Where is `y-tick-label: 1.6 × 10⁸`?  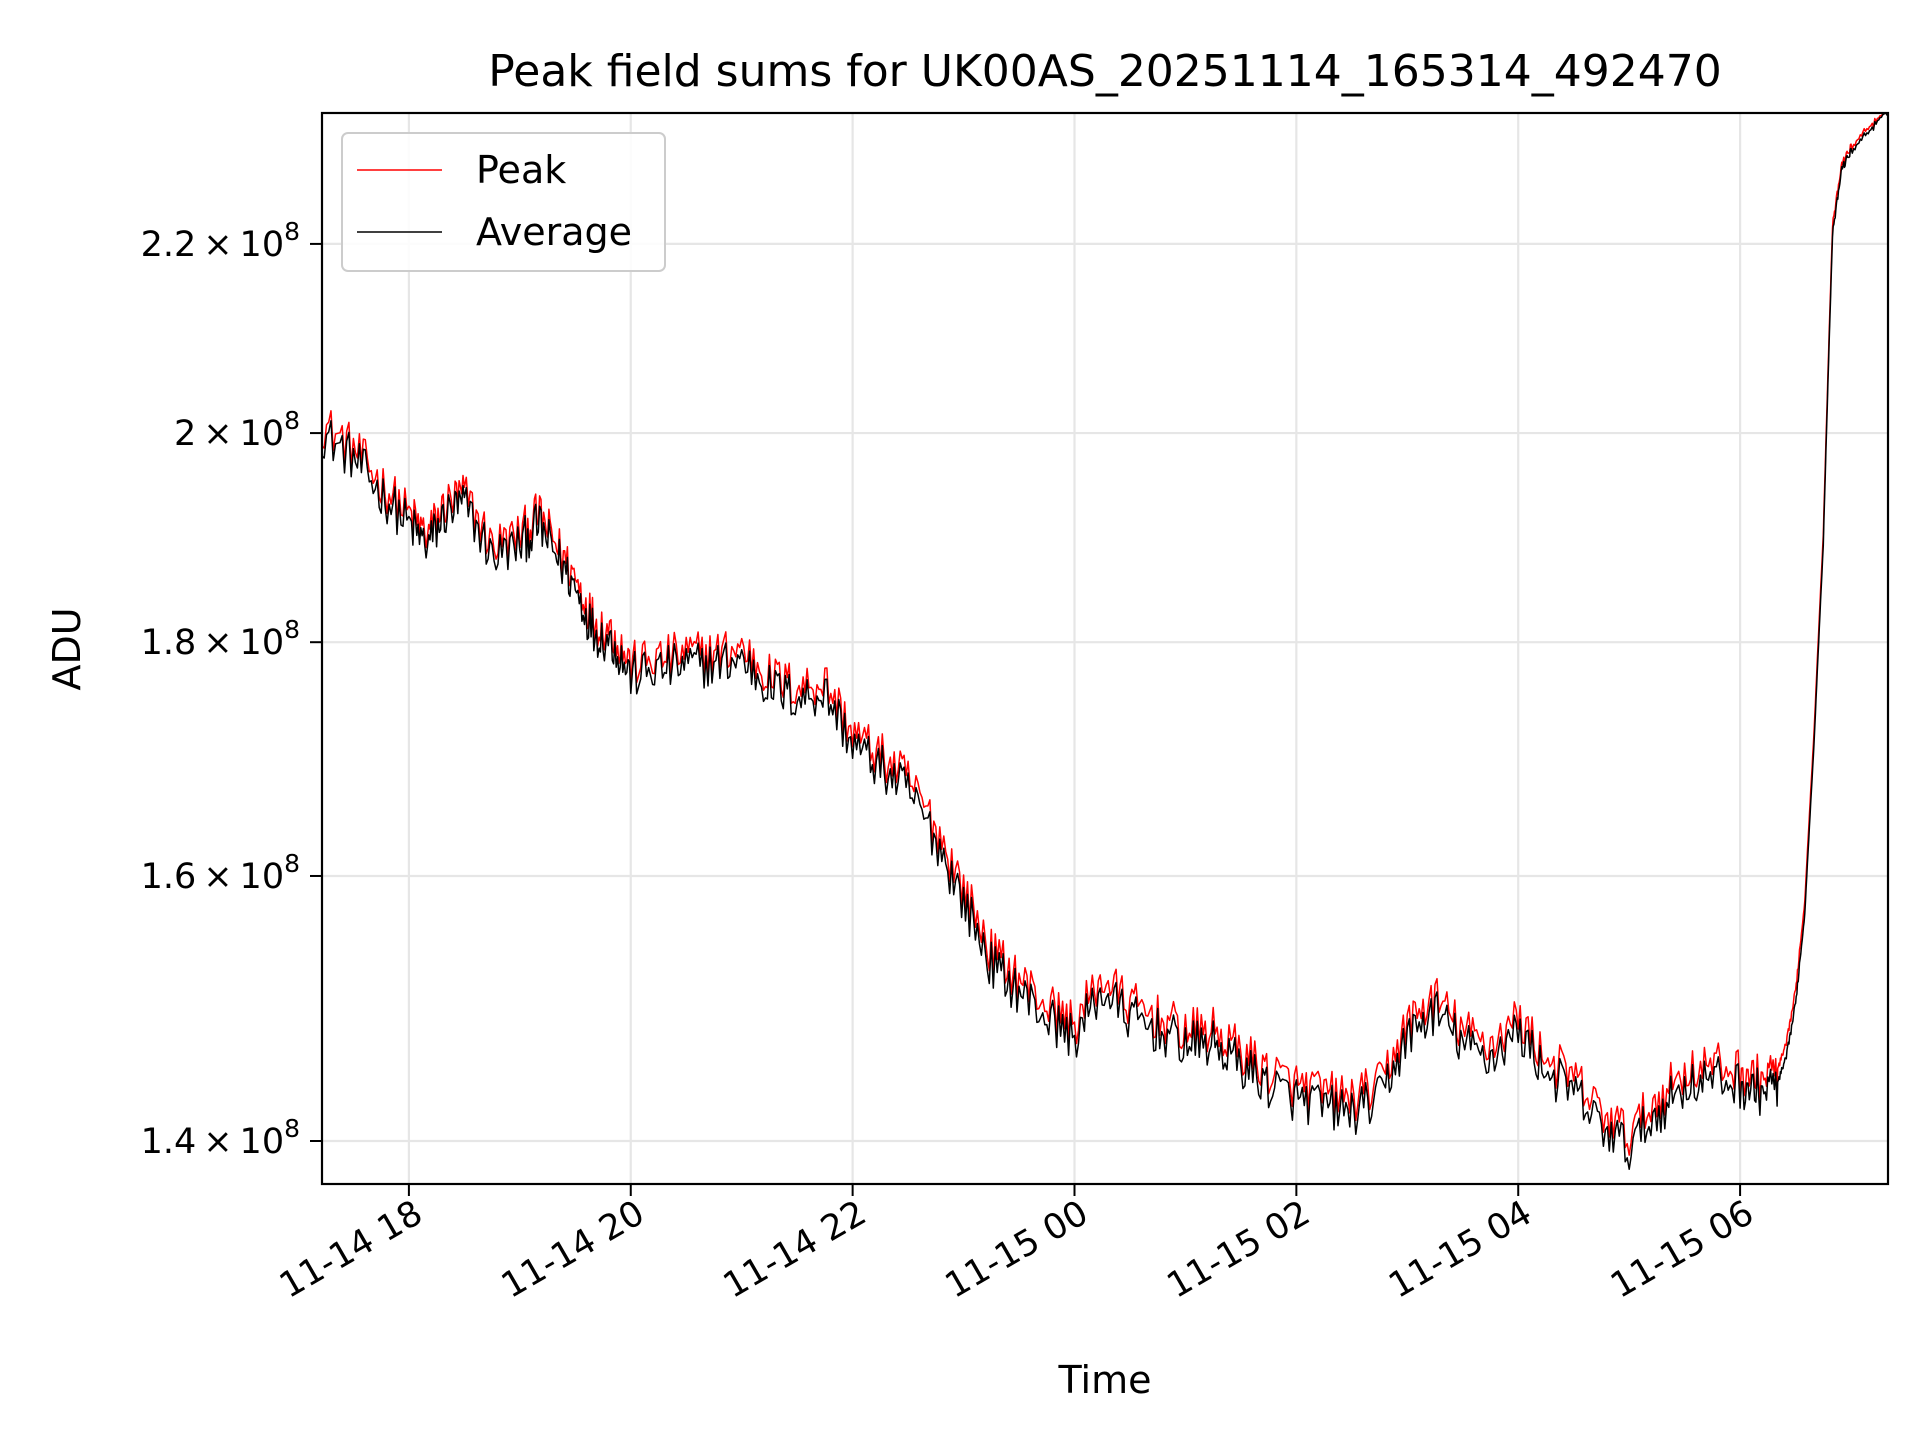 y-tick-label: 1.6 × 10⁸ is located at coordinates (220, 873).